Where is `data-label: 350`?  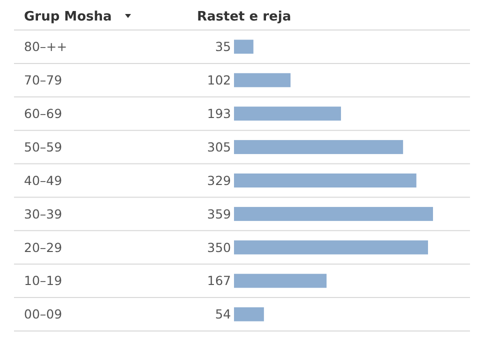 data-label: 350 is located at coordinates (219, 247).